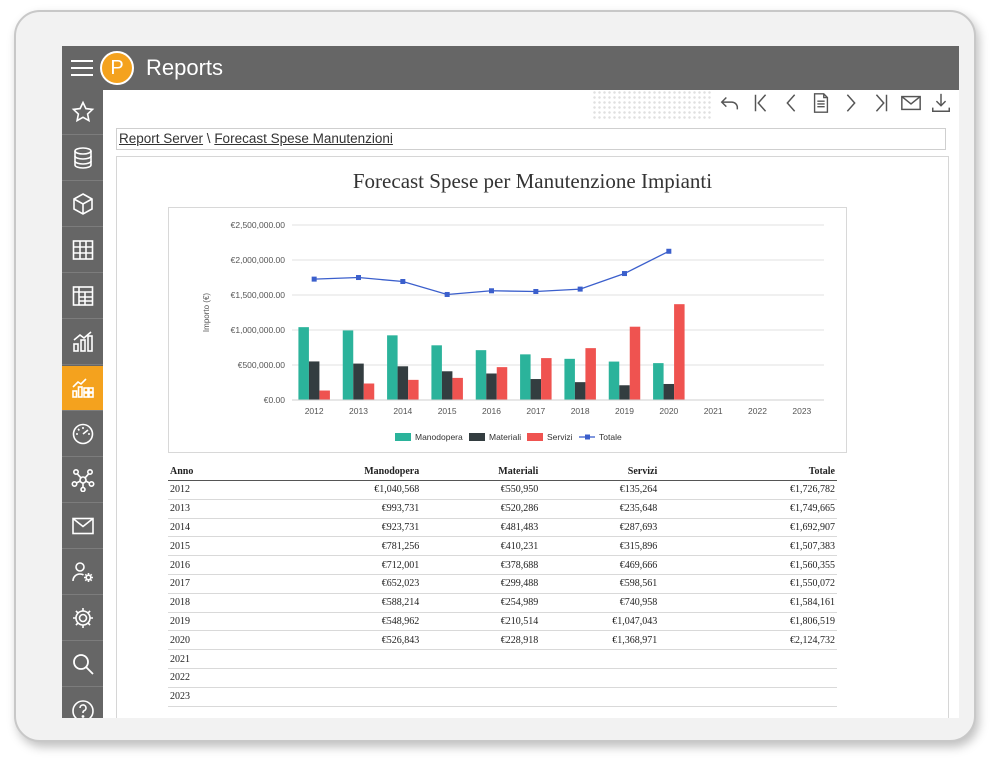 This screenshot has width=997, height=765. What do you see at coordinates (258, 330) in the screenshot?
I see `y-tick-label: €1,000,000.00` at bounding box center [258, 330].